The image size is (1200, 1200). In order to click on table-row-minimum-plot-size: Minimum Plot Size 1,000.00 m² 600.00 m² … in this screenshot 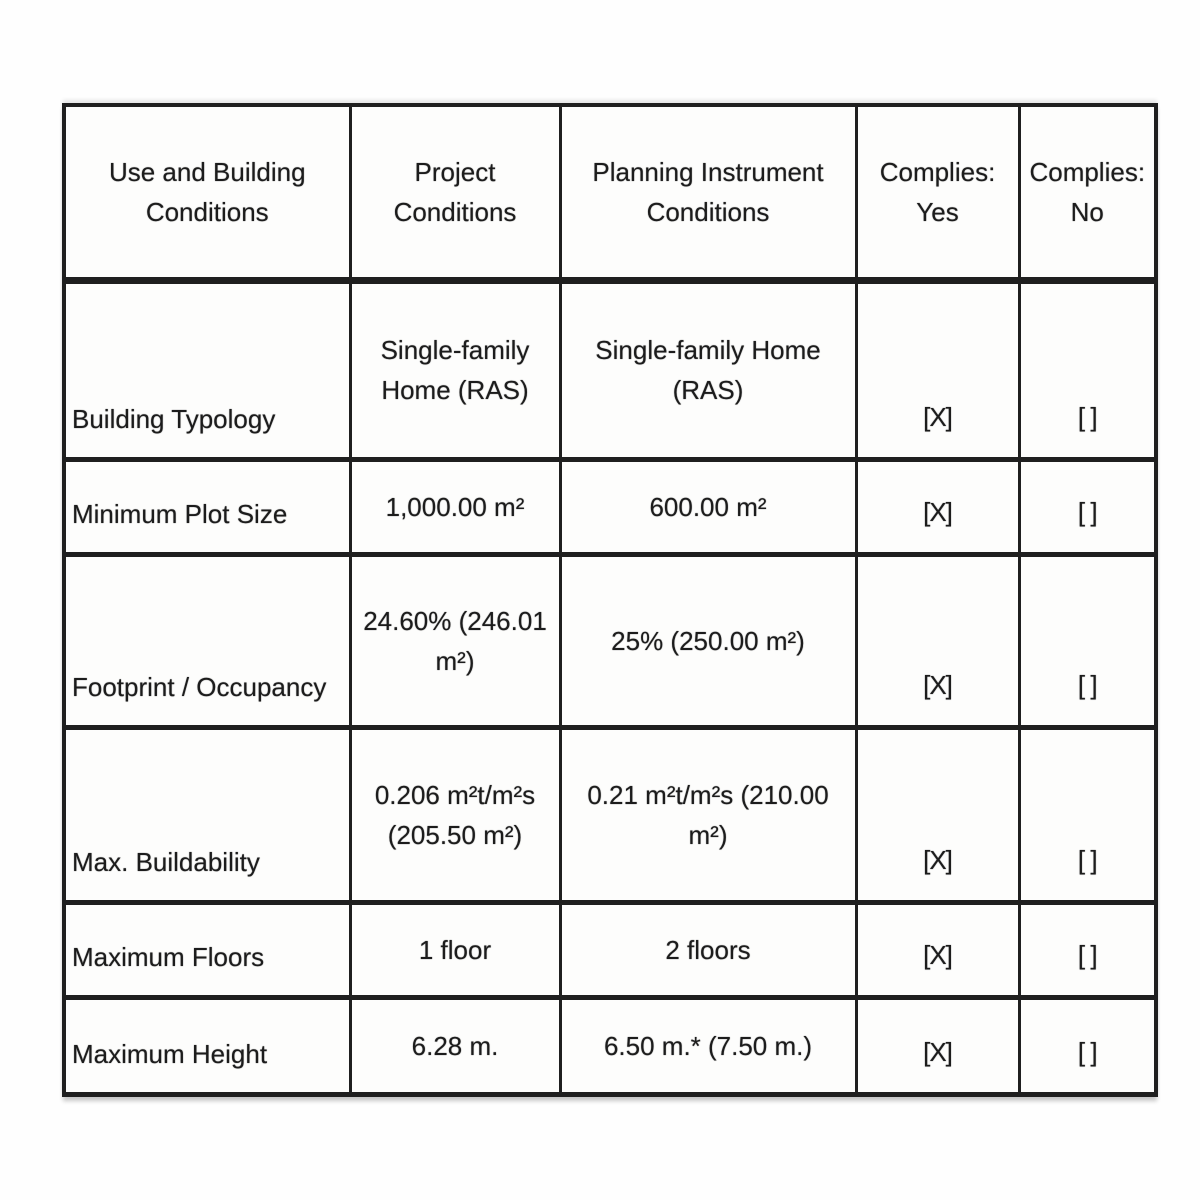, I will do `click(610, 507)`.